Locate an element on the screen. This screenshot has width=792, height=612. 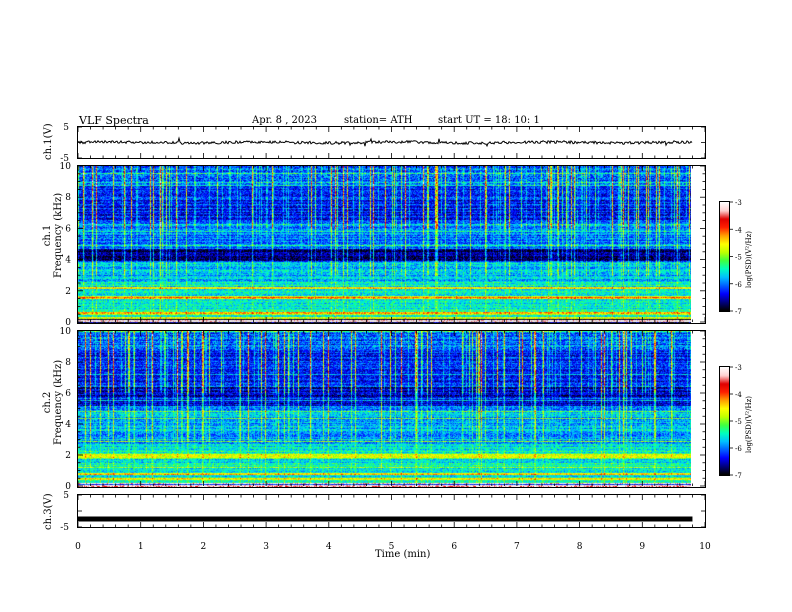
ch2-colorbar is located at coordinates (724, 421).